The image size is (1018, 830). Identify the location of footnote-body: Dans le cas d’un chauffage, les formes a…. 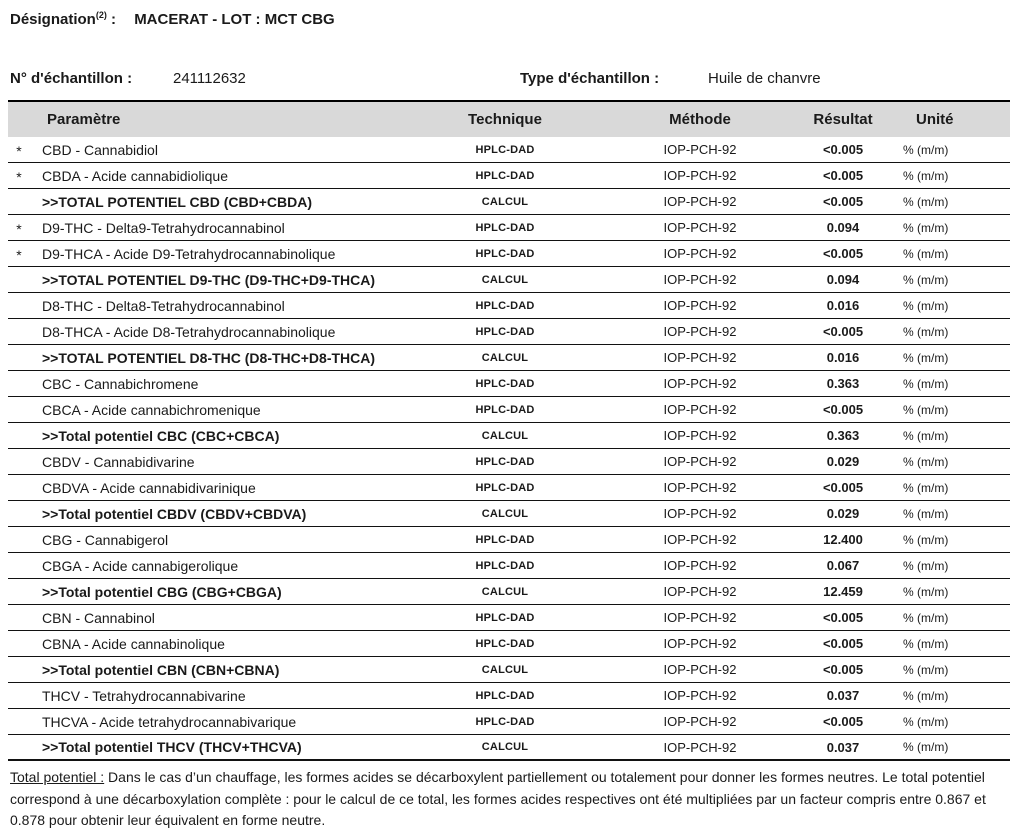
(498, 798).